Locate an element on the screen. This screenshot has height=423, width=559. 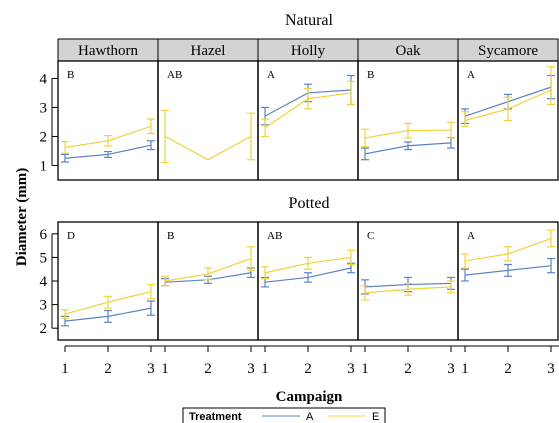
panel-natural-hawthorn: Hawthorn B is located at coordinates (108, 109).